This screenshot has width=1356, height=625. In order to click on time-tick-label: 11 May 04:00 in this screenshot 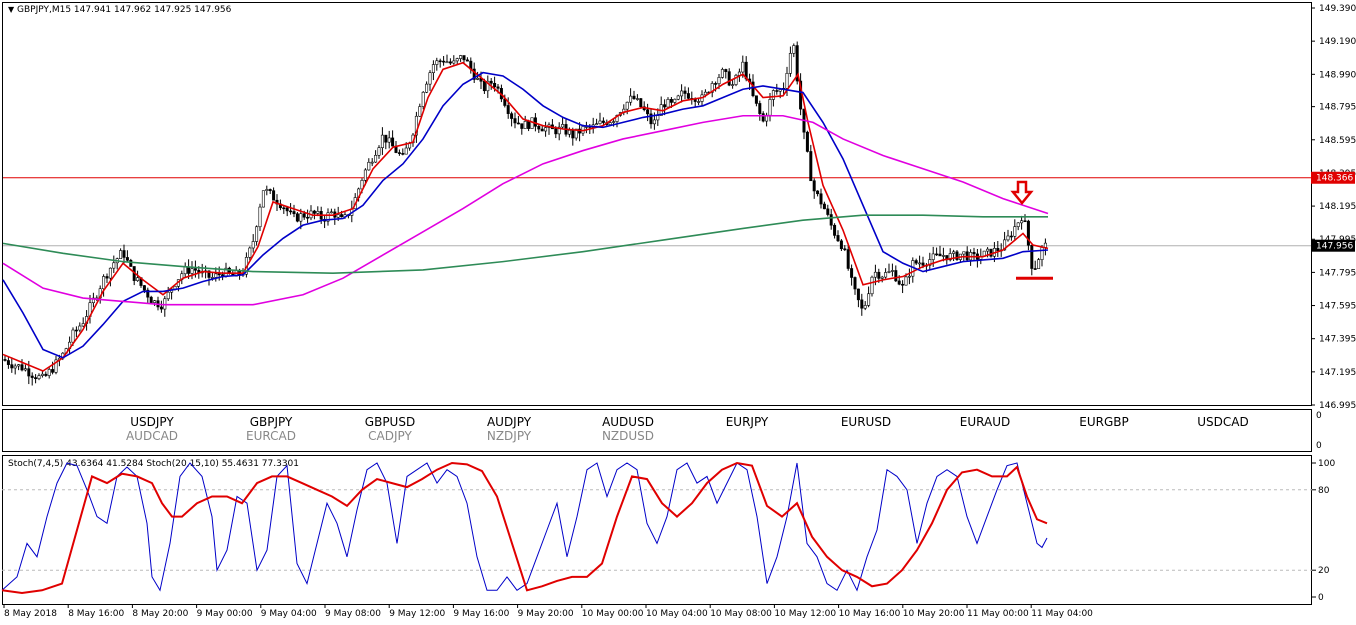, I will do `click(1062, 614)`.